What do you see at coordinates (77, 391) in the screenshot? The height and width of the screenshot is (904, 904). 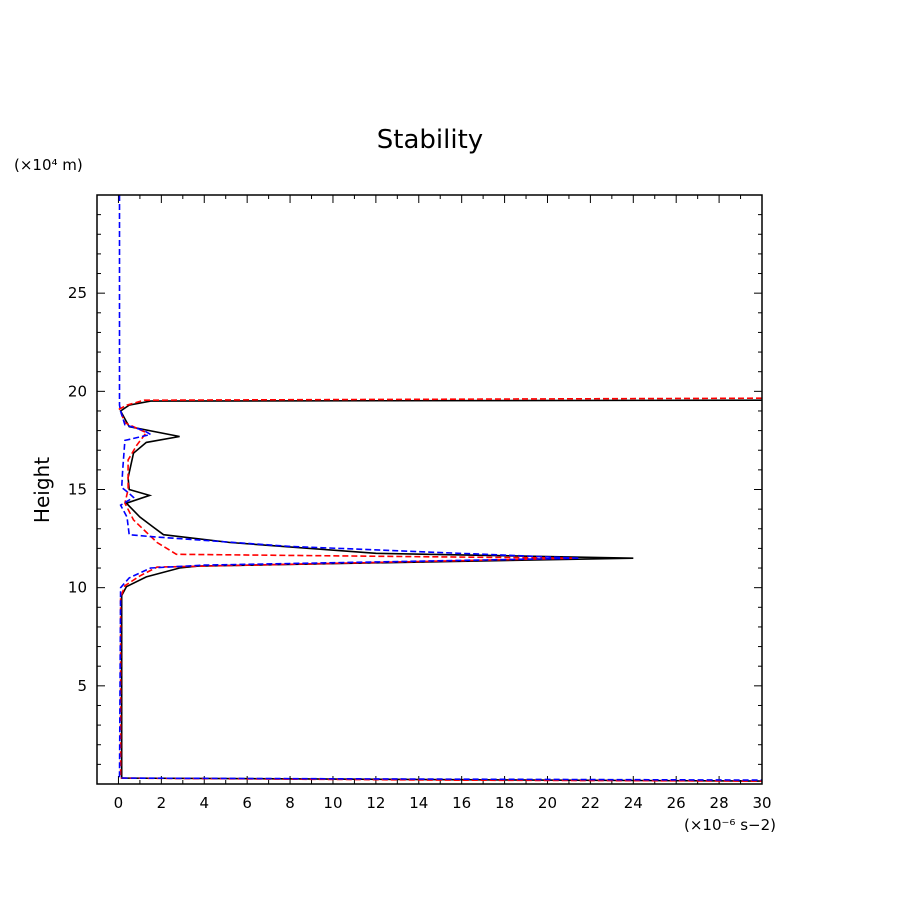 I see `y-tick-label: 20` at bounding box center [77, 391].